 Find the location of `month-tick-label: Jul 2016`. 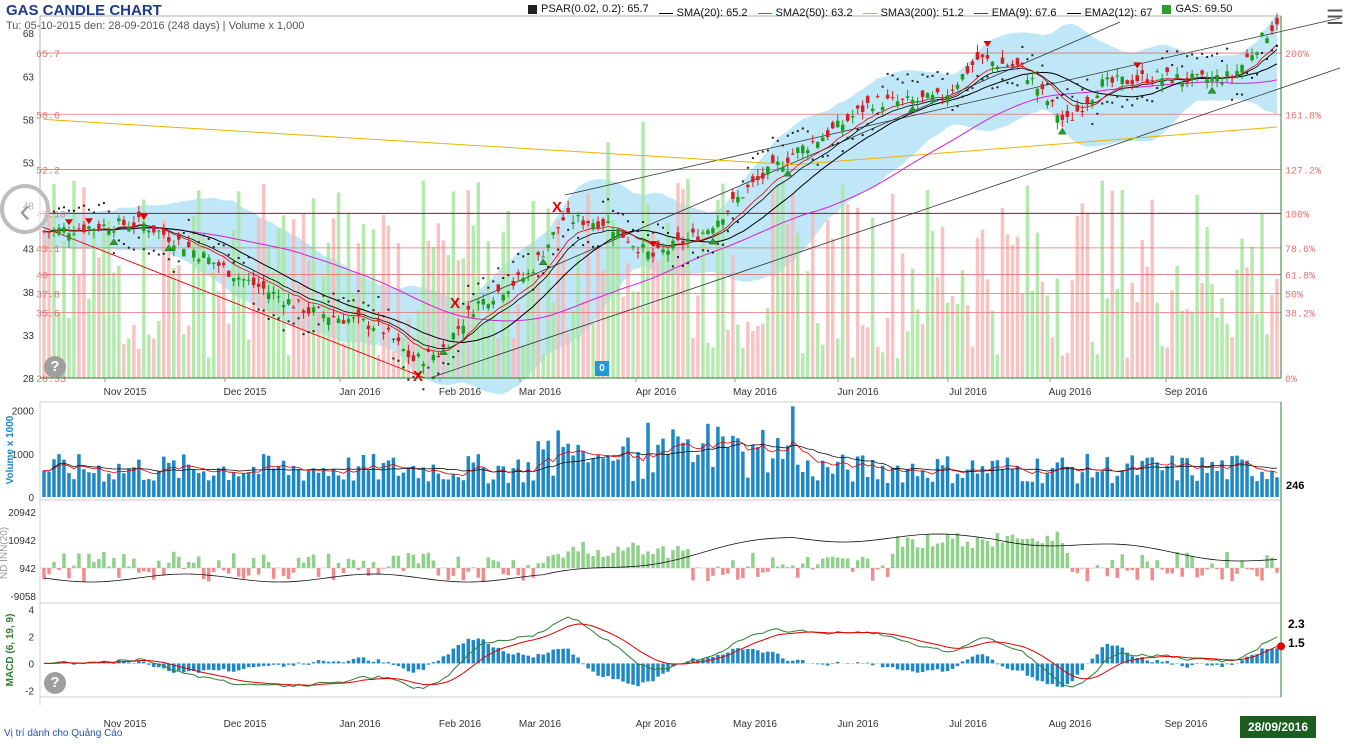

month-tick-label: Jul 2016 is located at coordinates (968, 392).